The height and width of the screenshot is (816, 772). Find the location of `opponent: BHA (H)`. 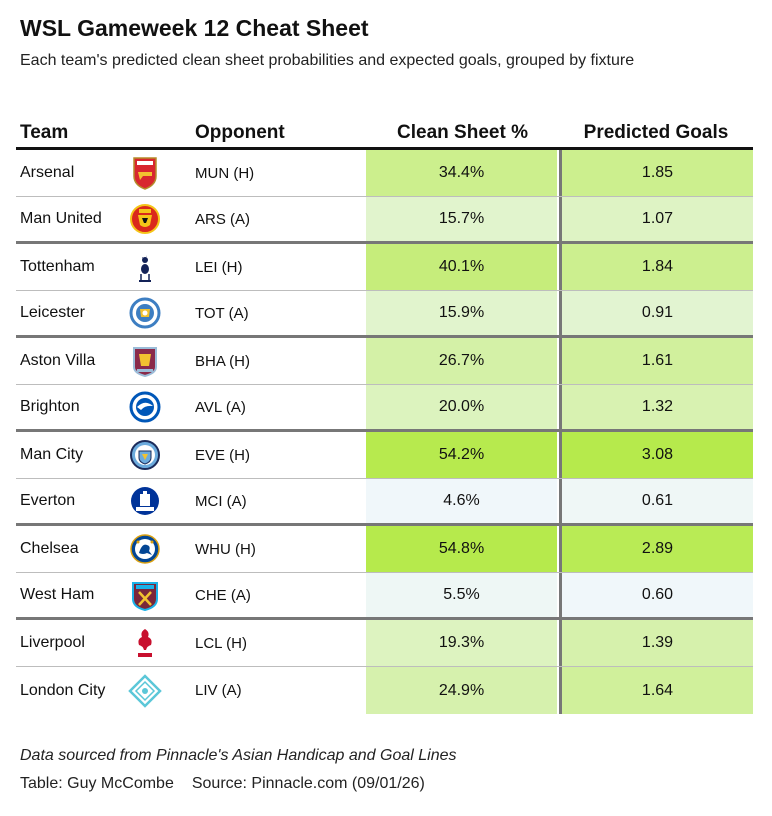

opponent: BHA (H) is located at coordinates (223, 361).